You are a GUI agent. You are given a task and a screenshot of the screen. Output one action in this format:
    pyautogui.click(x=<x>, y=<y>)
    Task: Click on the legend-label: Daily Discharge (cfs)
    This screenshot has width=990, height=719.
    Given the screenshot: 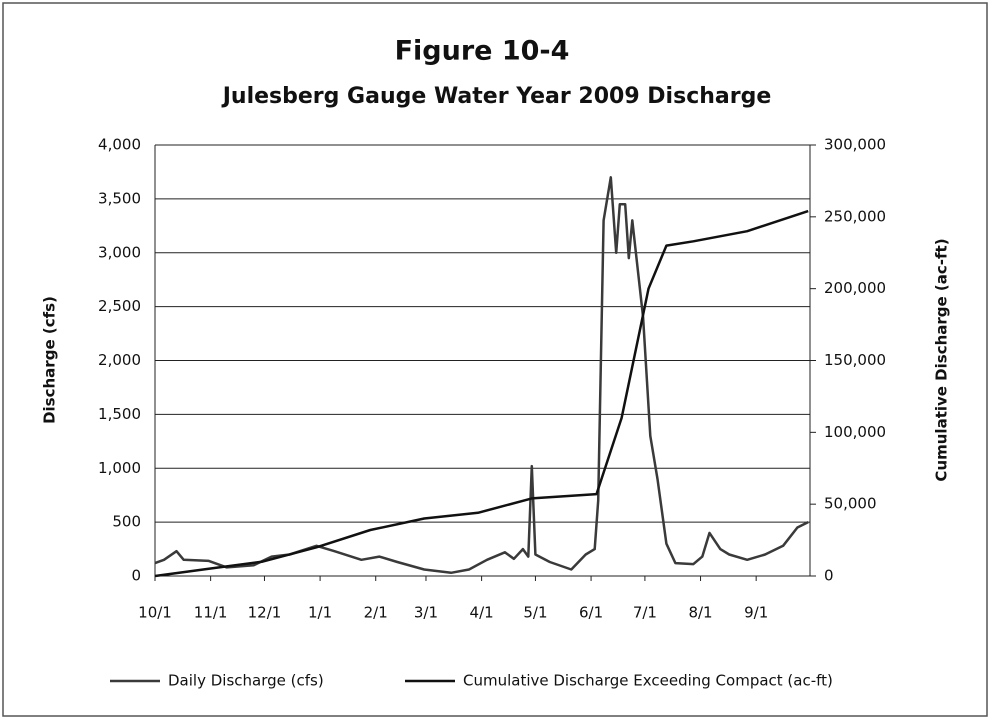 What is the action you would take?
    pyautogui.click(x=246, y=681)
    